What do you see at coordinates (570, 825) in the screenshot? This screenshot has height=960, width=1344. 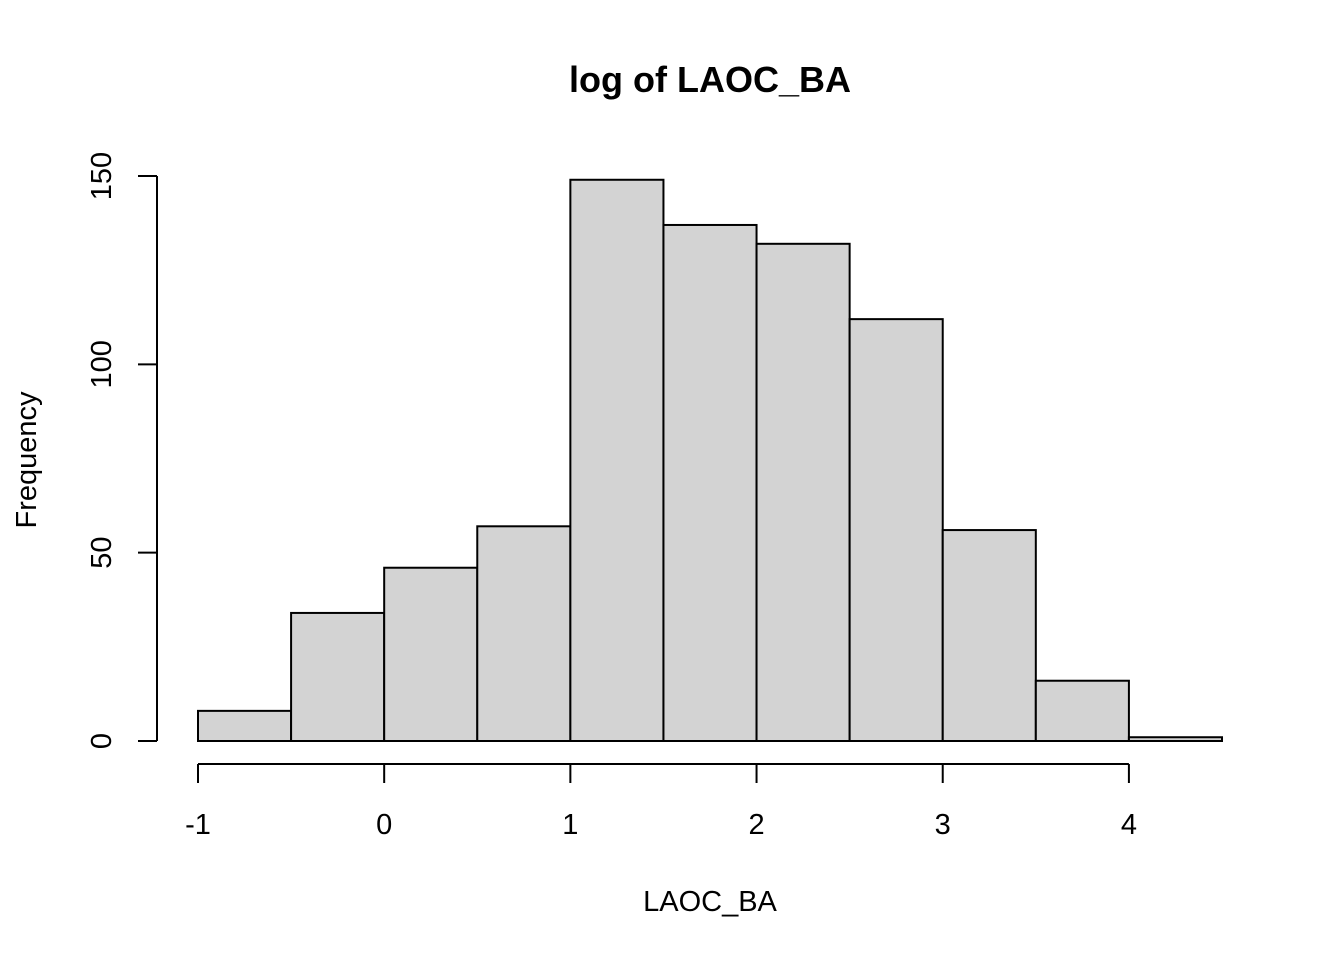 I see `x-tick-label: 1` at bounding box center [570, 825].